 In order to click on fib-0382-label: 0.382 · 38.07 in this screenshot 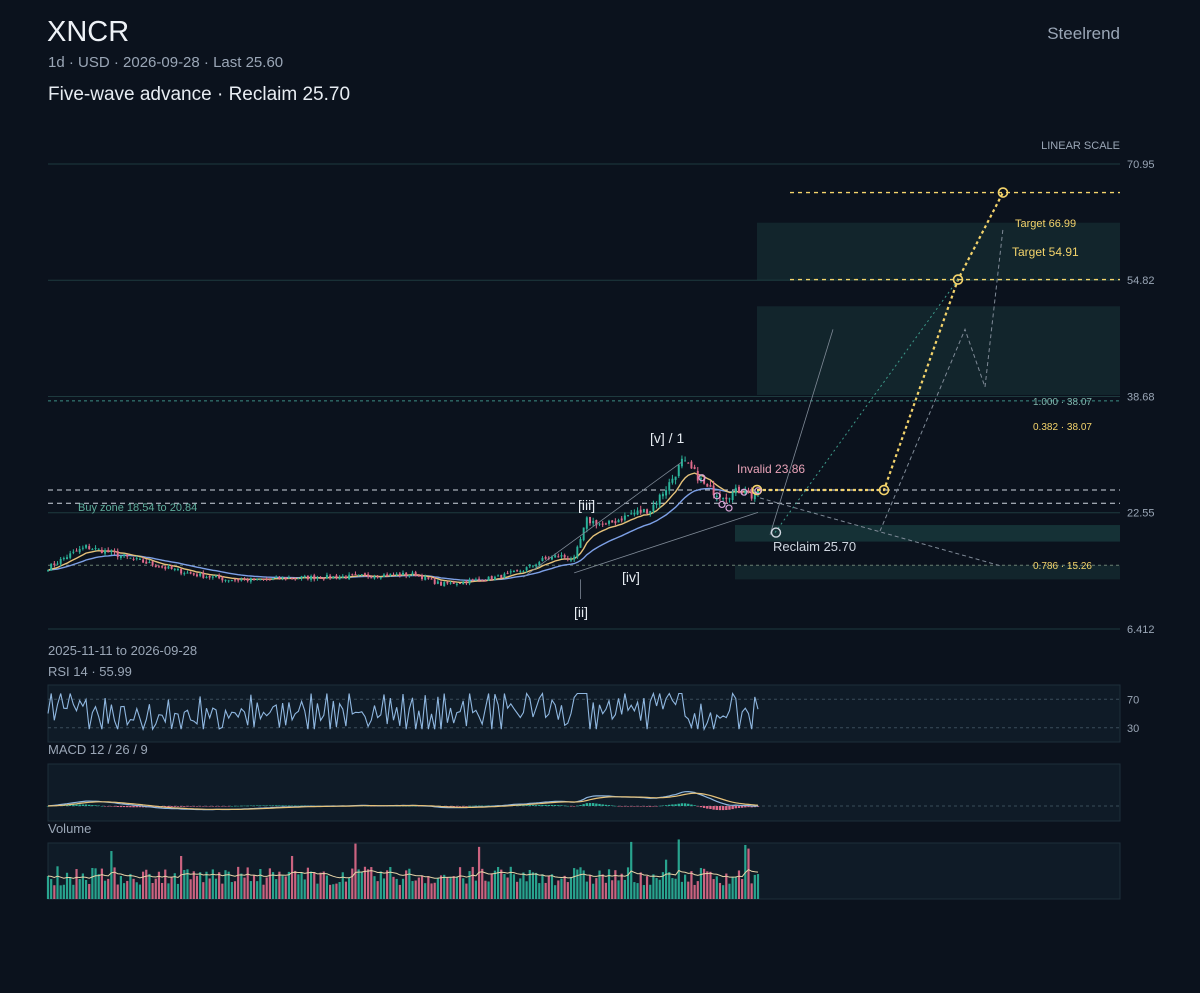, I will do `click(1062, 427)`.